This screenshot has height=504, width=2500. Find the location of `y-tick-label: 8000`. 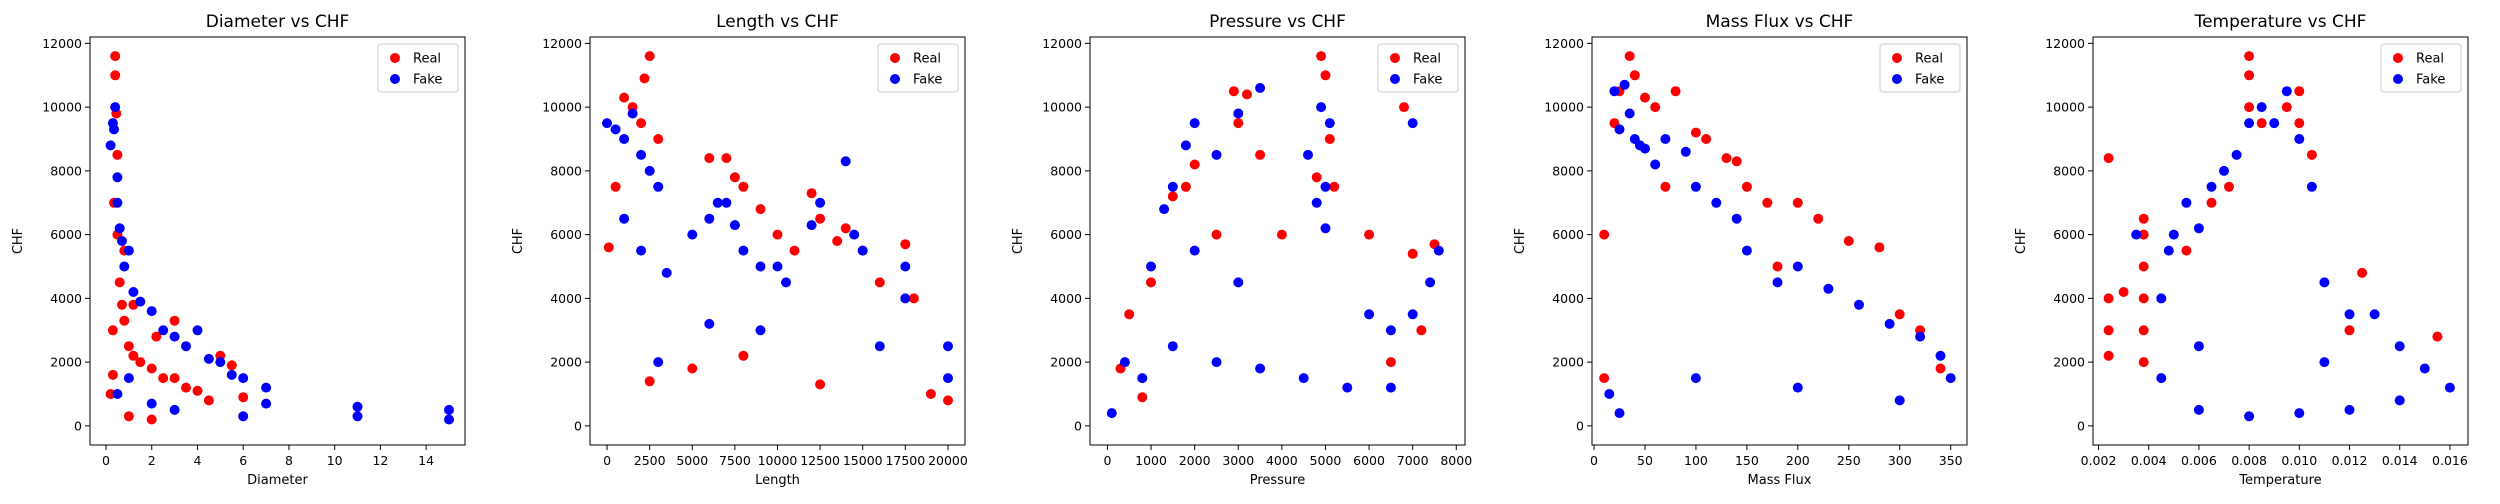

y-tick-label: 8000 is located at coordinates (1568, 170).